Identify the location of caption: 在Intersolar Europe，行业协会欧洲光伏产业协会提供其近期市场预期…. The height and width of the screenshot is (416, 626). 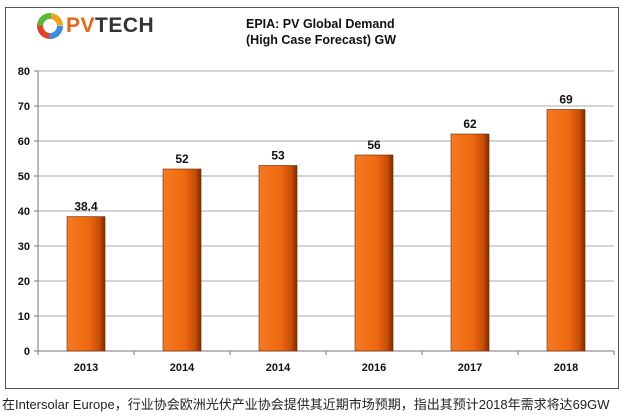
(306, 404).